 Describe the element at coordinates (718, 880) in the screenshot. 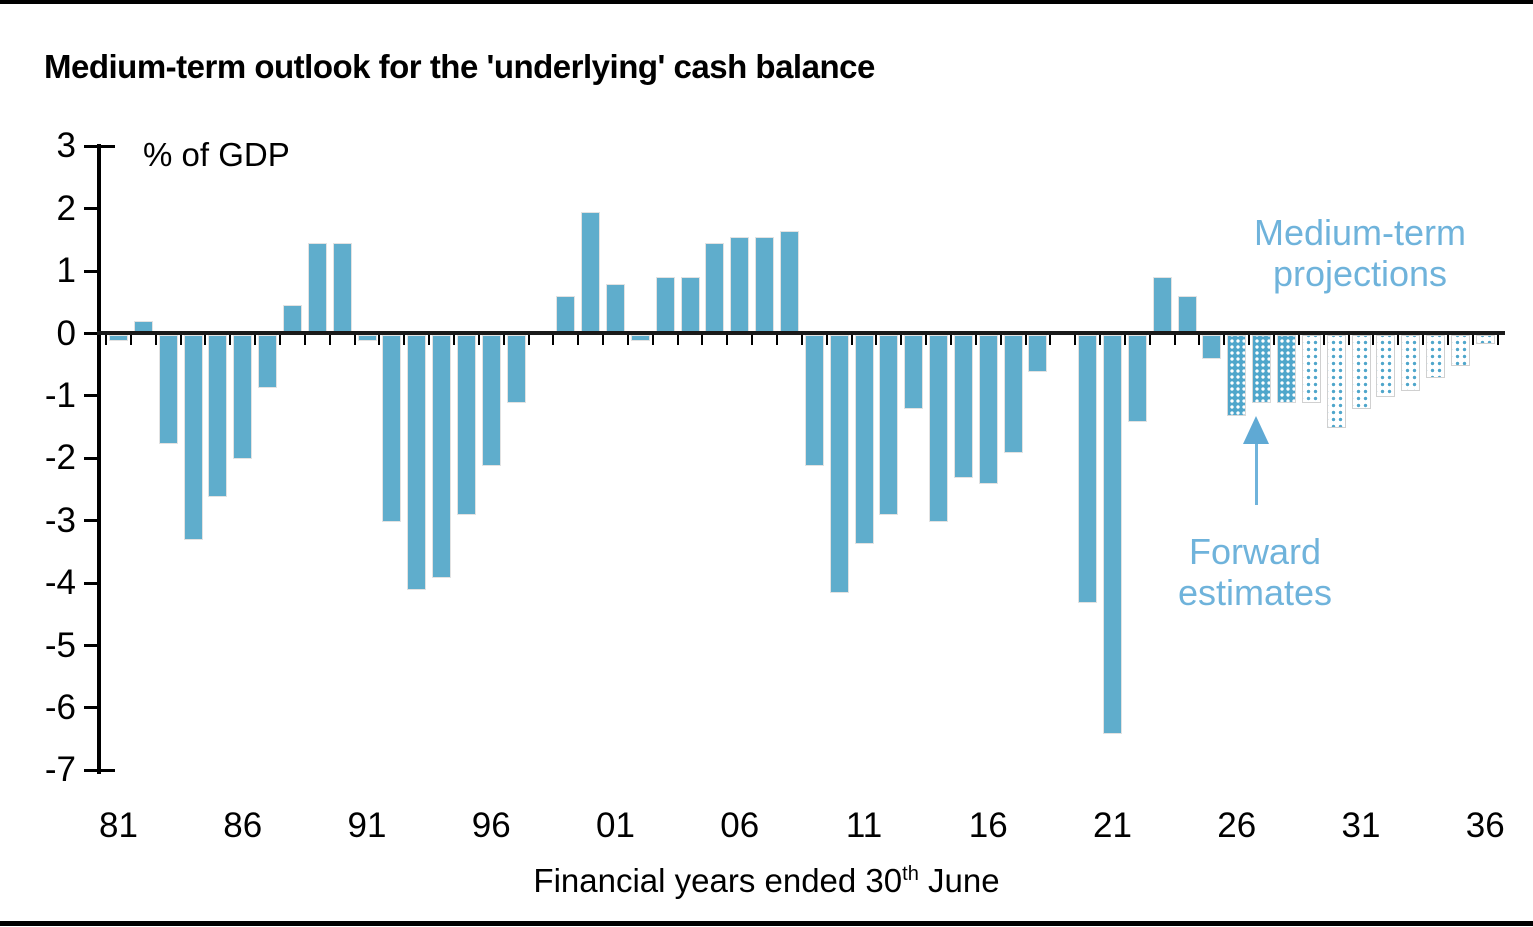

I see `x-axis-title-prefix: Financial years ended 30` at that location.